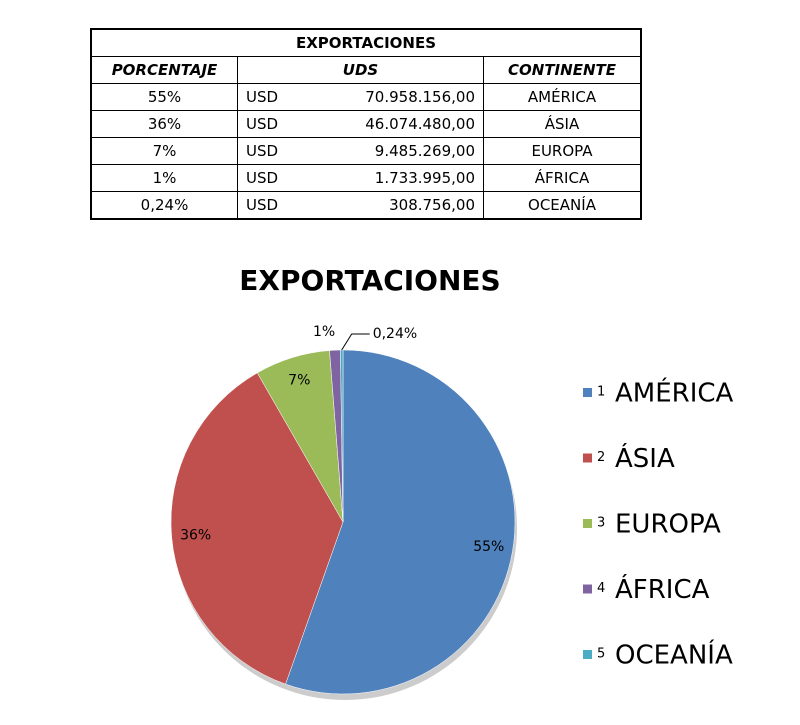 The image size is (800, 725). Describe the element at coordinates (369, 280) in the screenshot. I see `chart-title: EXPORTACIONES` at that location.